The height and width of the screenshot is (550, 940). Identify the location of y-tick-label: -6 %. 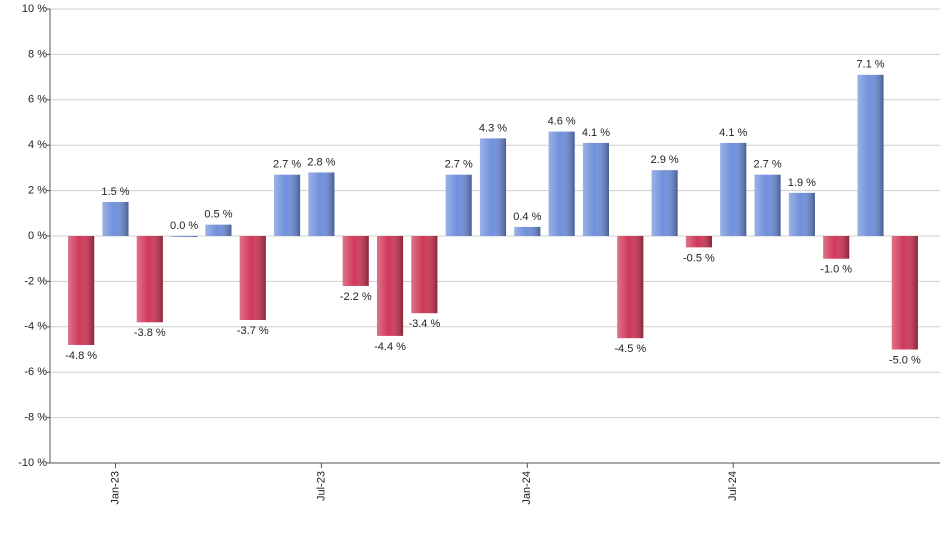
(35, 372).